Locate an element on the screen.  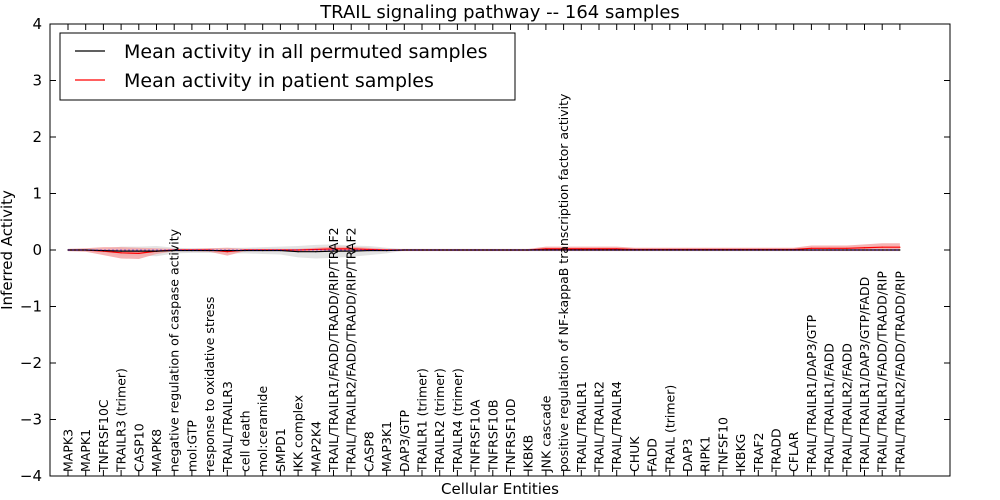
x-tick-label-26: IKBKB is located at coordinates (528, 453).